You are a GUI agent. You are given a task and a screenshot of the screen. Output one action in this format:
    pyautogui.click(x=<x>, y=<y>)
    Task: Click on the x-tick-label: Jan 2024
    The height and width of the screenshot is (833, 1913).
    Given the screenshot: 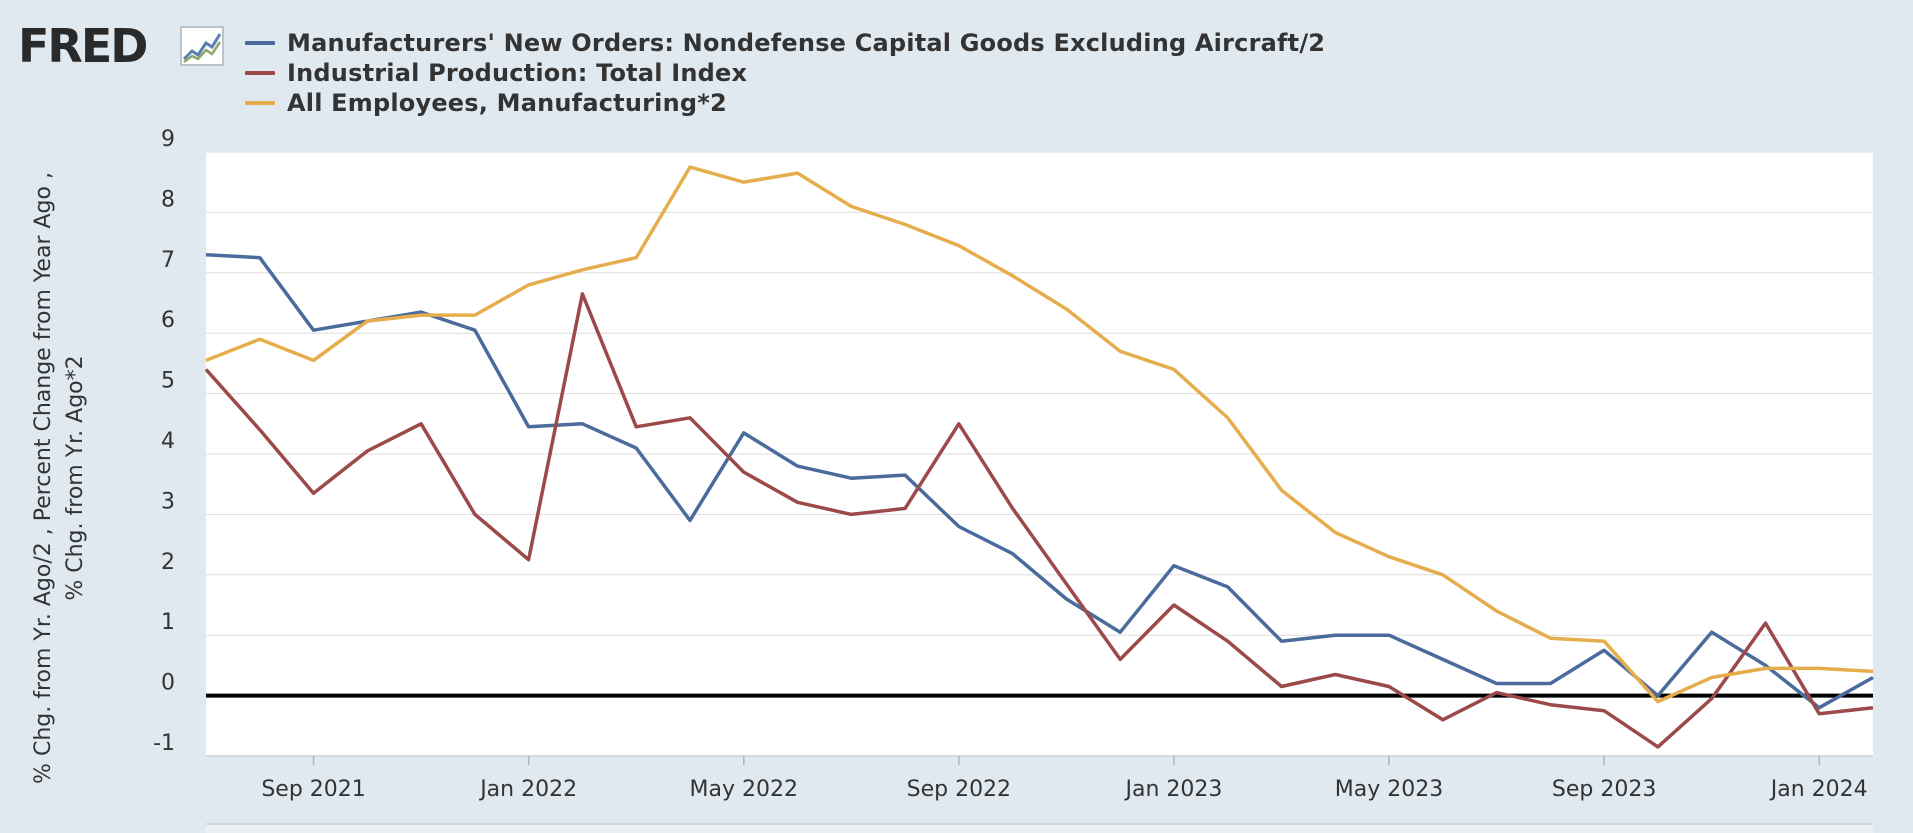 What is the action you would take?
    pyautogui.click(x=1818, y=789)
    